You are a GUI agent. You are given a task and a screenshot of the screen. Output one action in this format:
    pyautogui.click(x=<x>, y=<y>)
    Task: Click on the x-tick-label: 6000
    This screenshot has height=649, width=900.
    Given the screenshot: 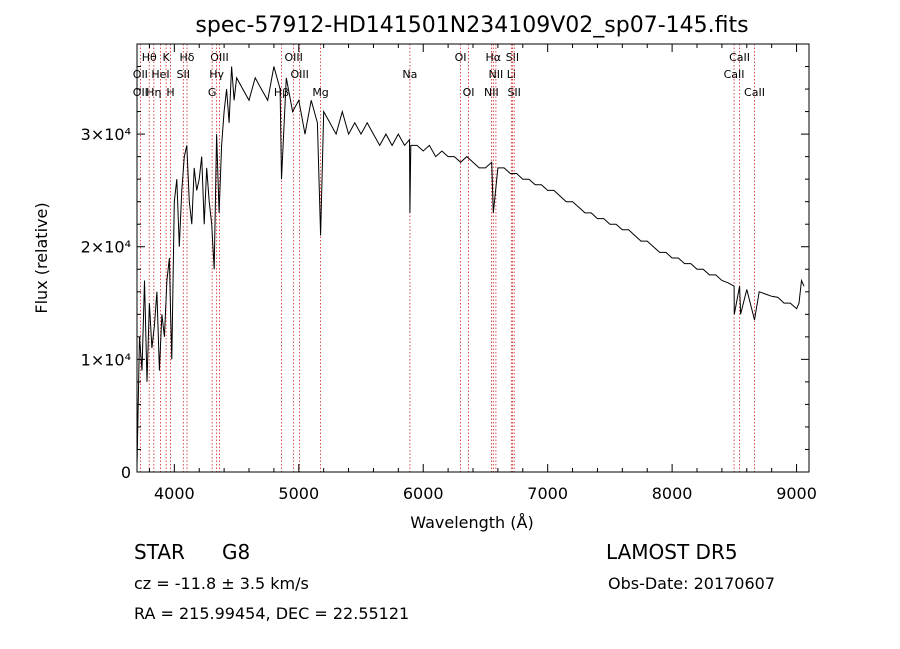 What is the action you would take?
    pyautogui.click(x=423, y=493)
    